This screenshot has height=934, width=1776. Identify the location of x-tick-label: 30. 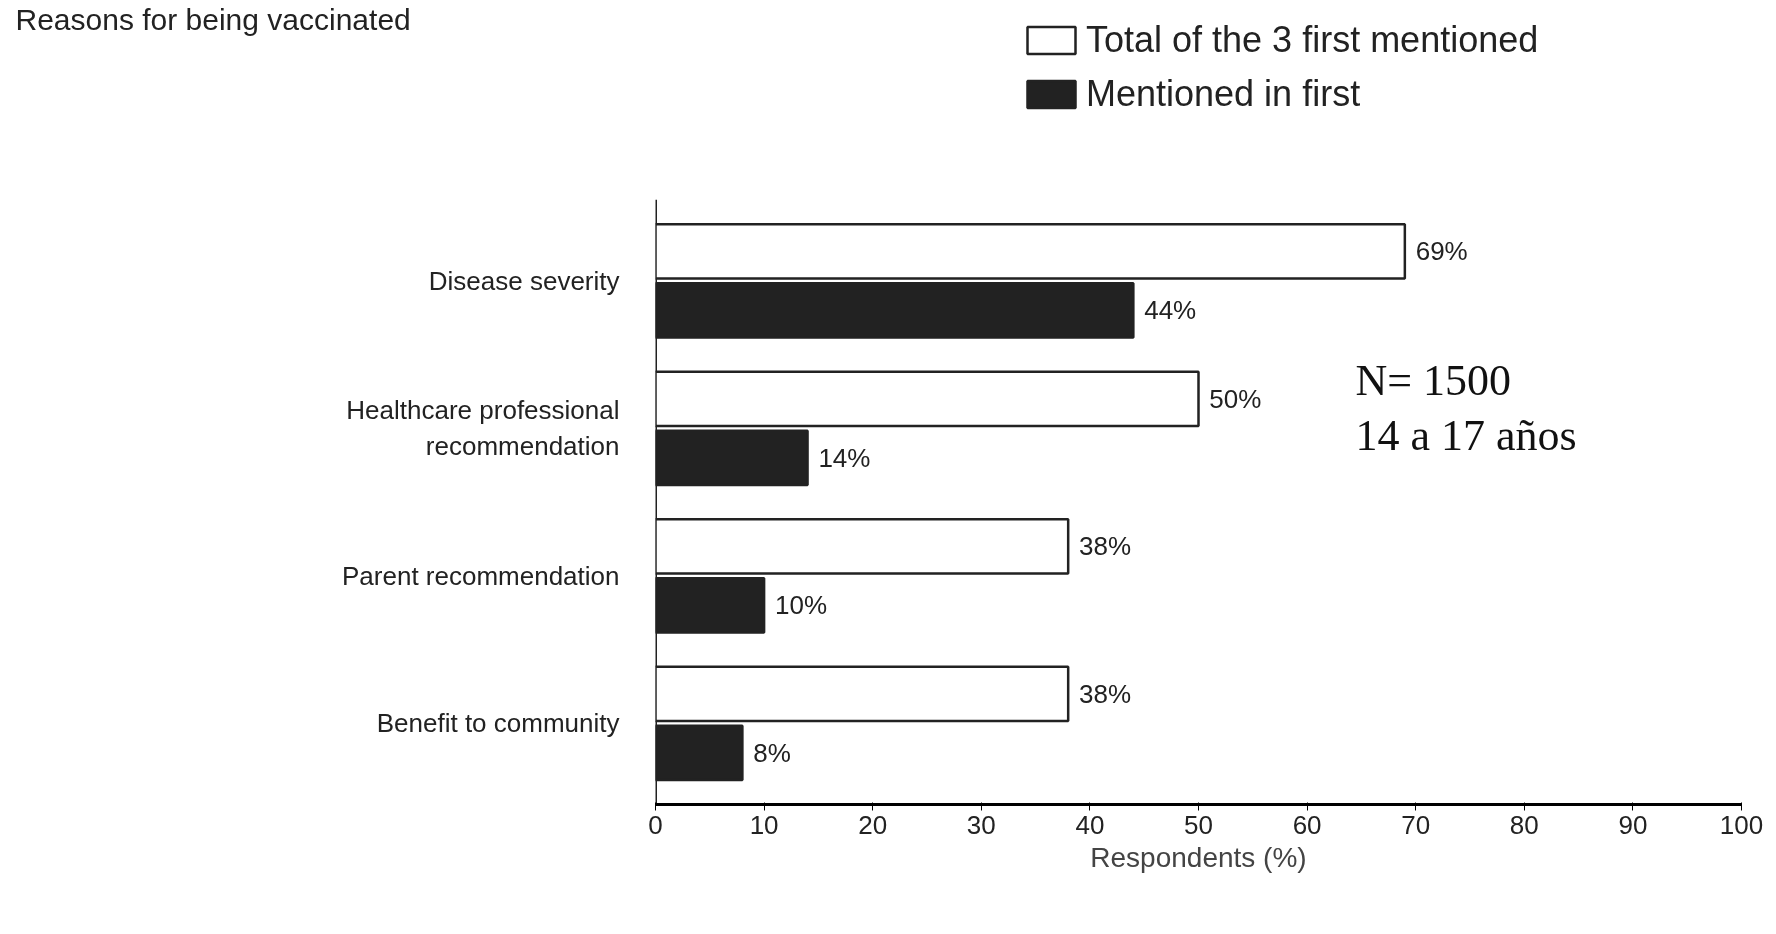
(981, 824).